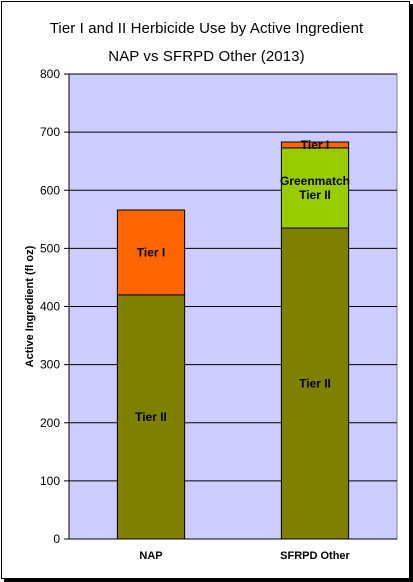 The width and height of the screenshot is (413, 582). Describe the element at coordinates (315, 556) in the screenshot. I see `x-category-label: SFRPD Other` at that location.